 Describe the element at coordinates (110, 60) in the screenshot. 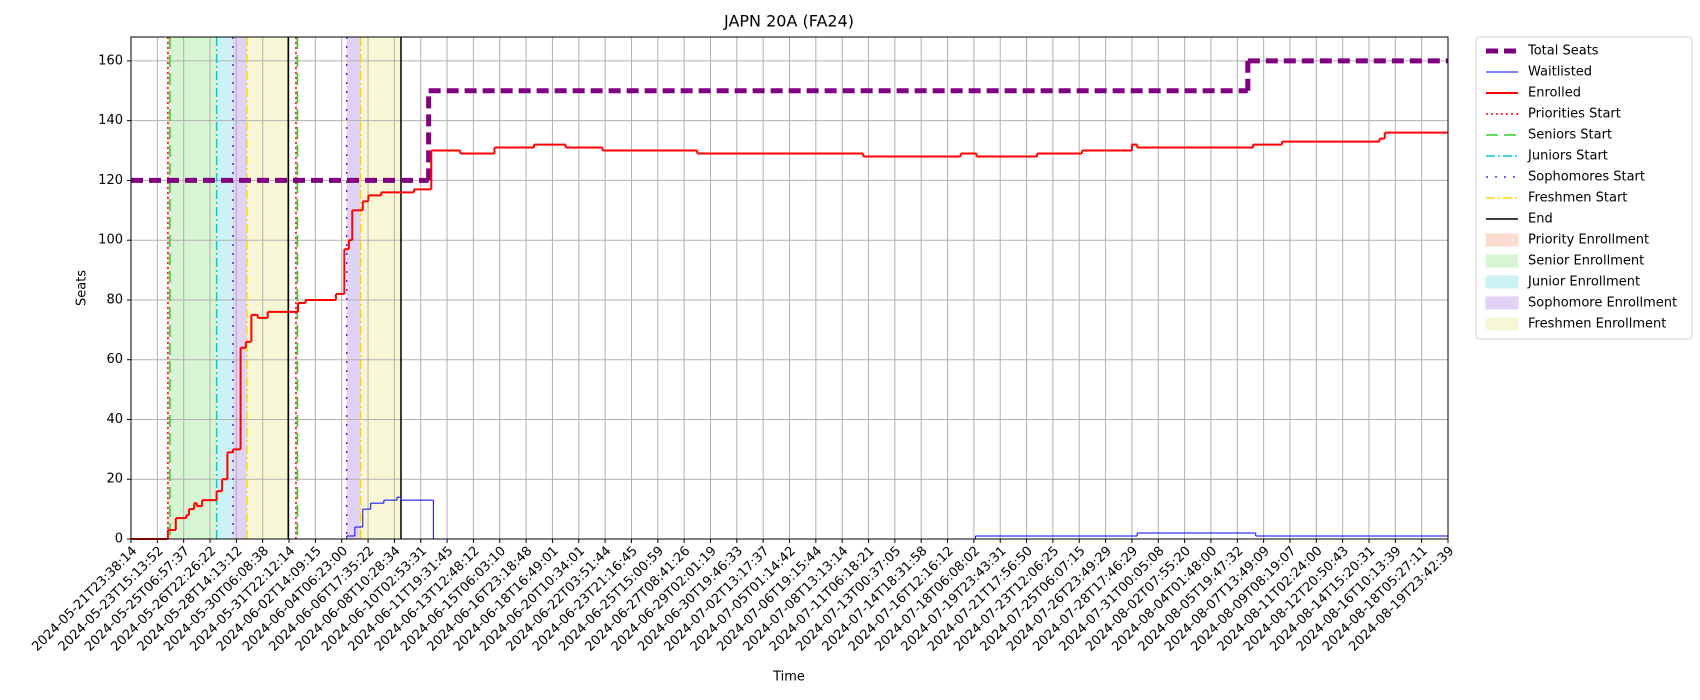

I see `y-tick-label: 160` at that location.